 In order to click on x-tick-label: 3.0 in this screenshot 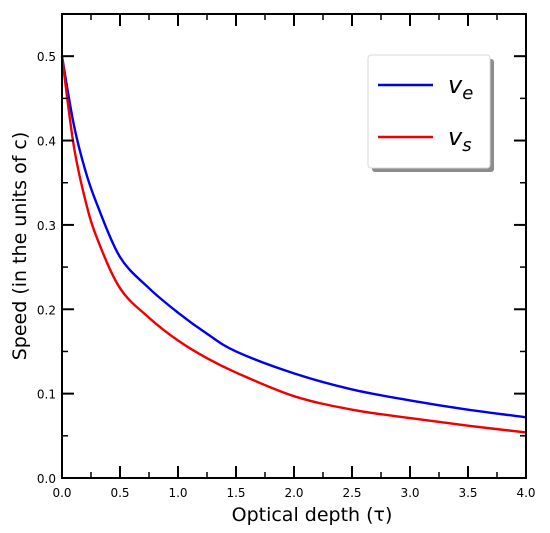, I will do `click(409, 493)`.